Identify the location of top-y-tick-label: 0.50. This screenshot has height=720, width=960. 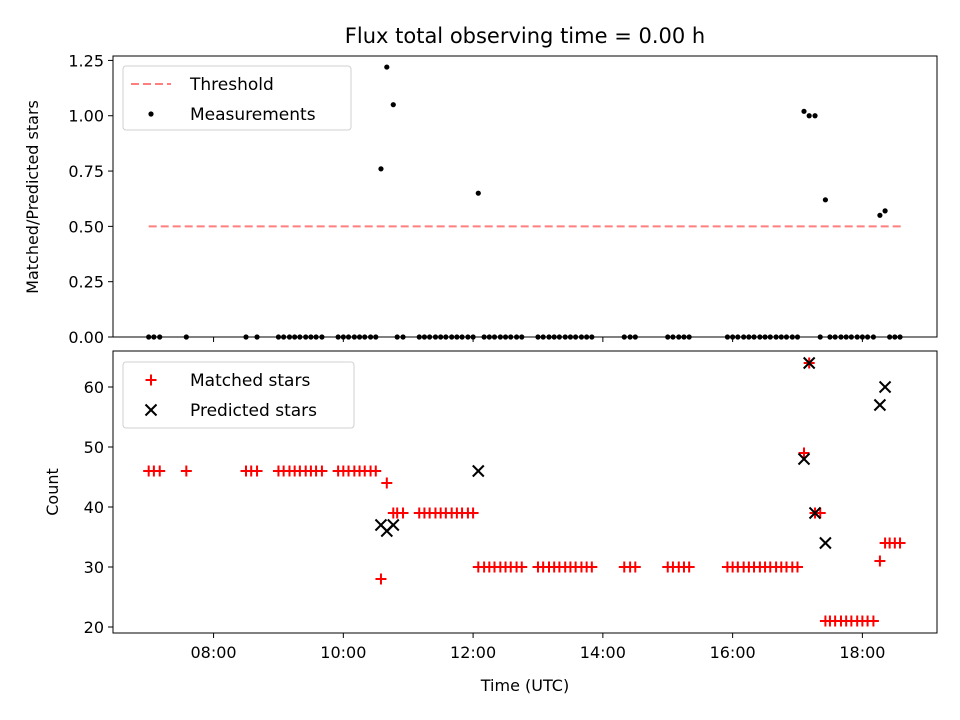
(86, 226).